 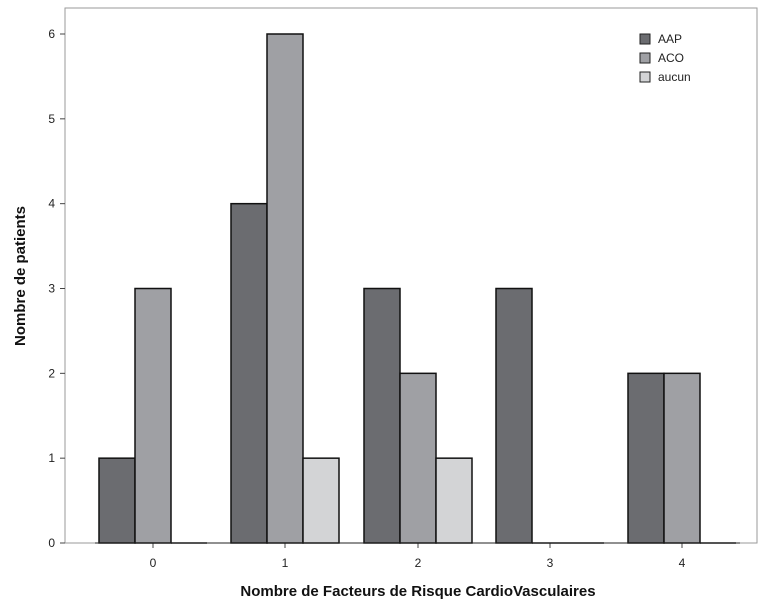 What do you see at coordinates (20, 276) in the screenshot?
I see `y-axis-title: Nombre de patients` at bounding box center [20, 276].